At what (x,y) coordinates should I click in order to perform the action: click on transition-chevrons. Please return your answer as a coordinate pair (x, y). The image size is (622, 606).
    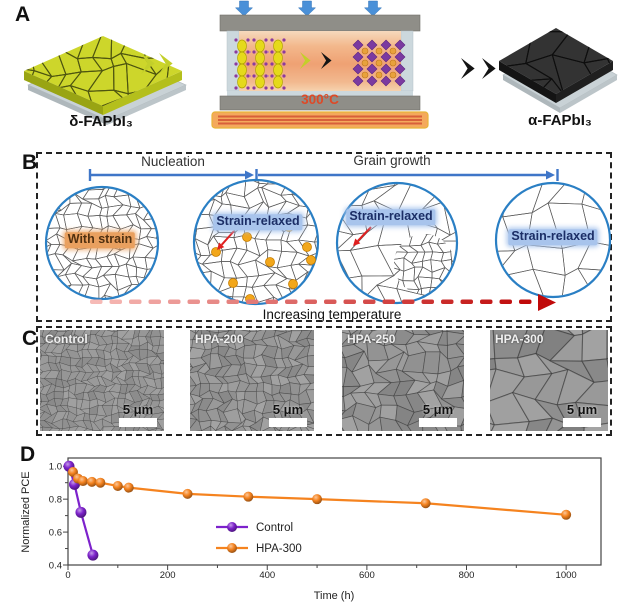
    Looking at the image, I should click on (318, 66).